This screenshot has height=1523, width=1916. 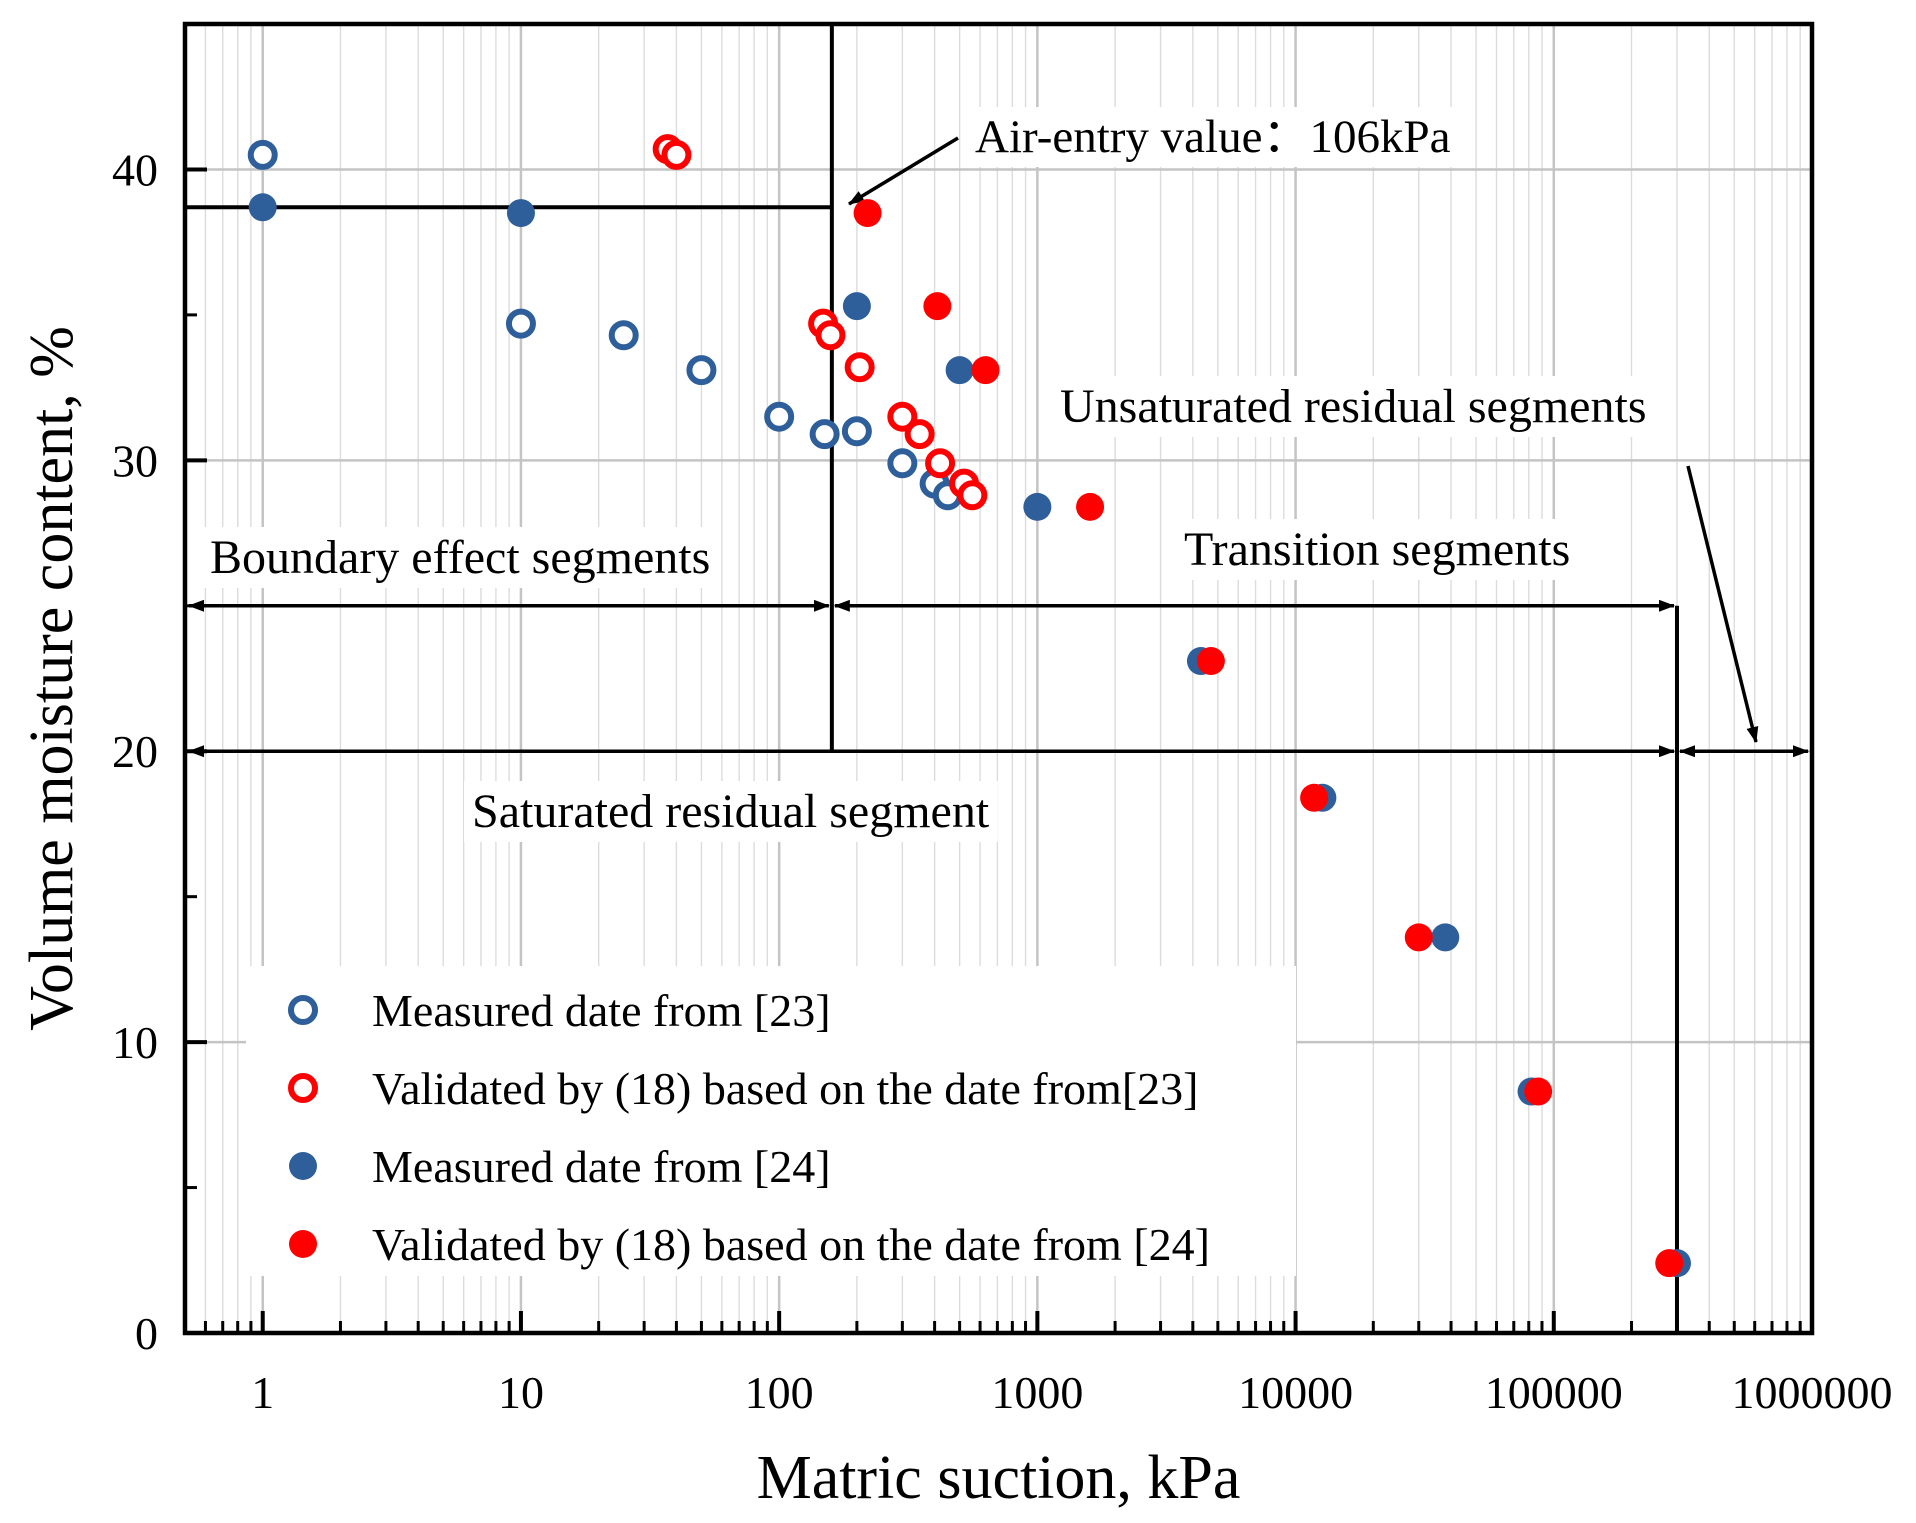 I want to click on y-tick-label: 0, so click(x=146, y=1333).